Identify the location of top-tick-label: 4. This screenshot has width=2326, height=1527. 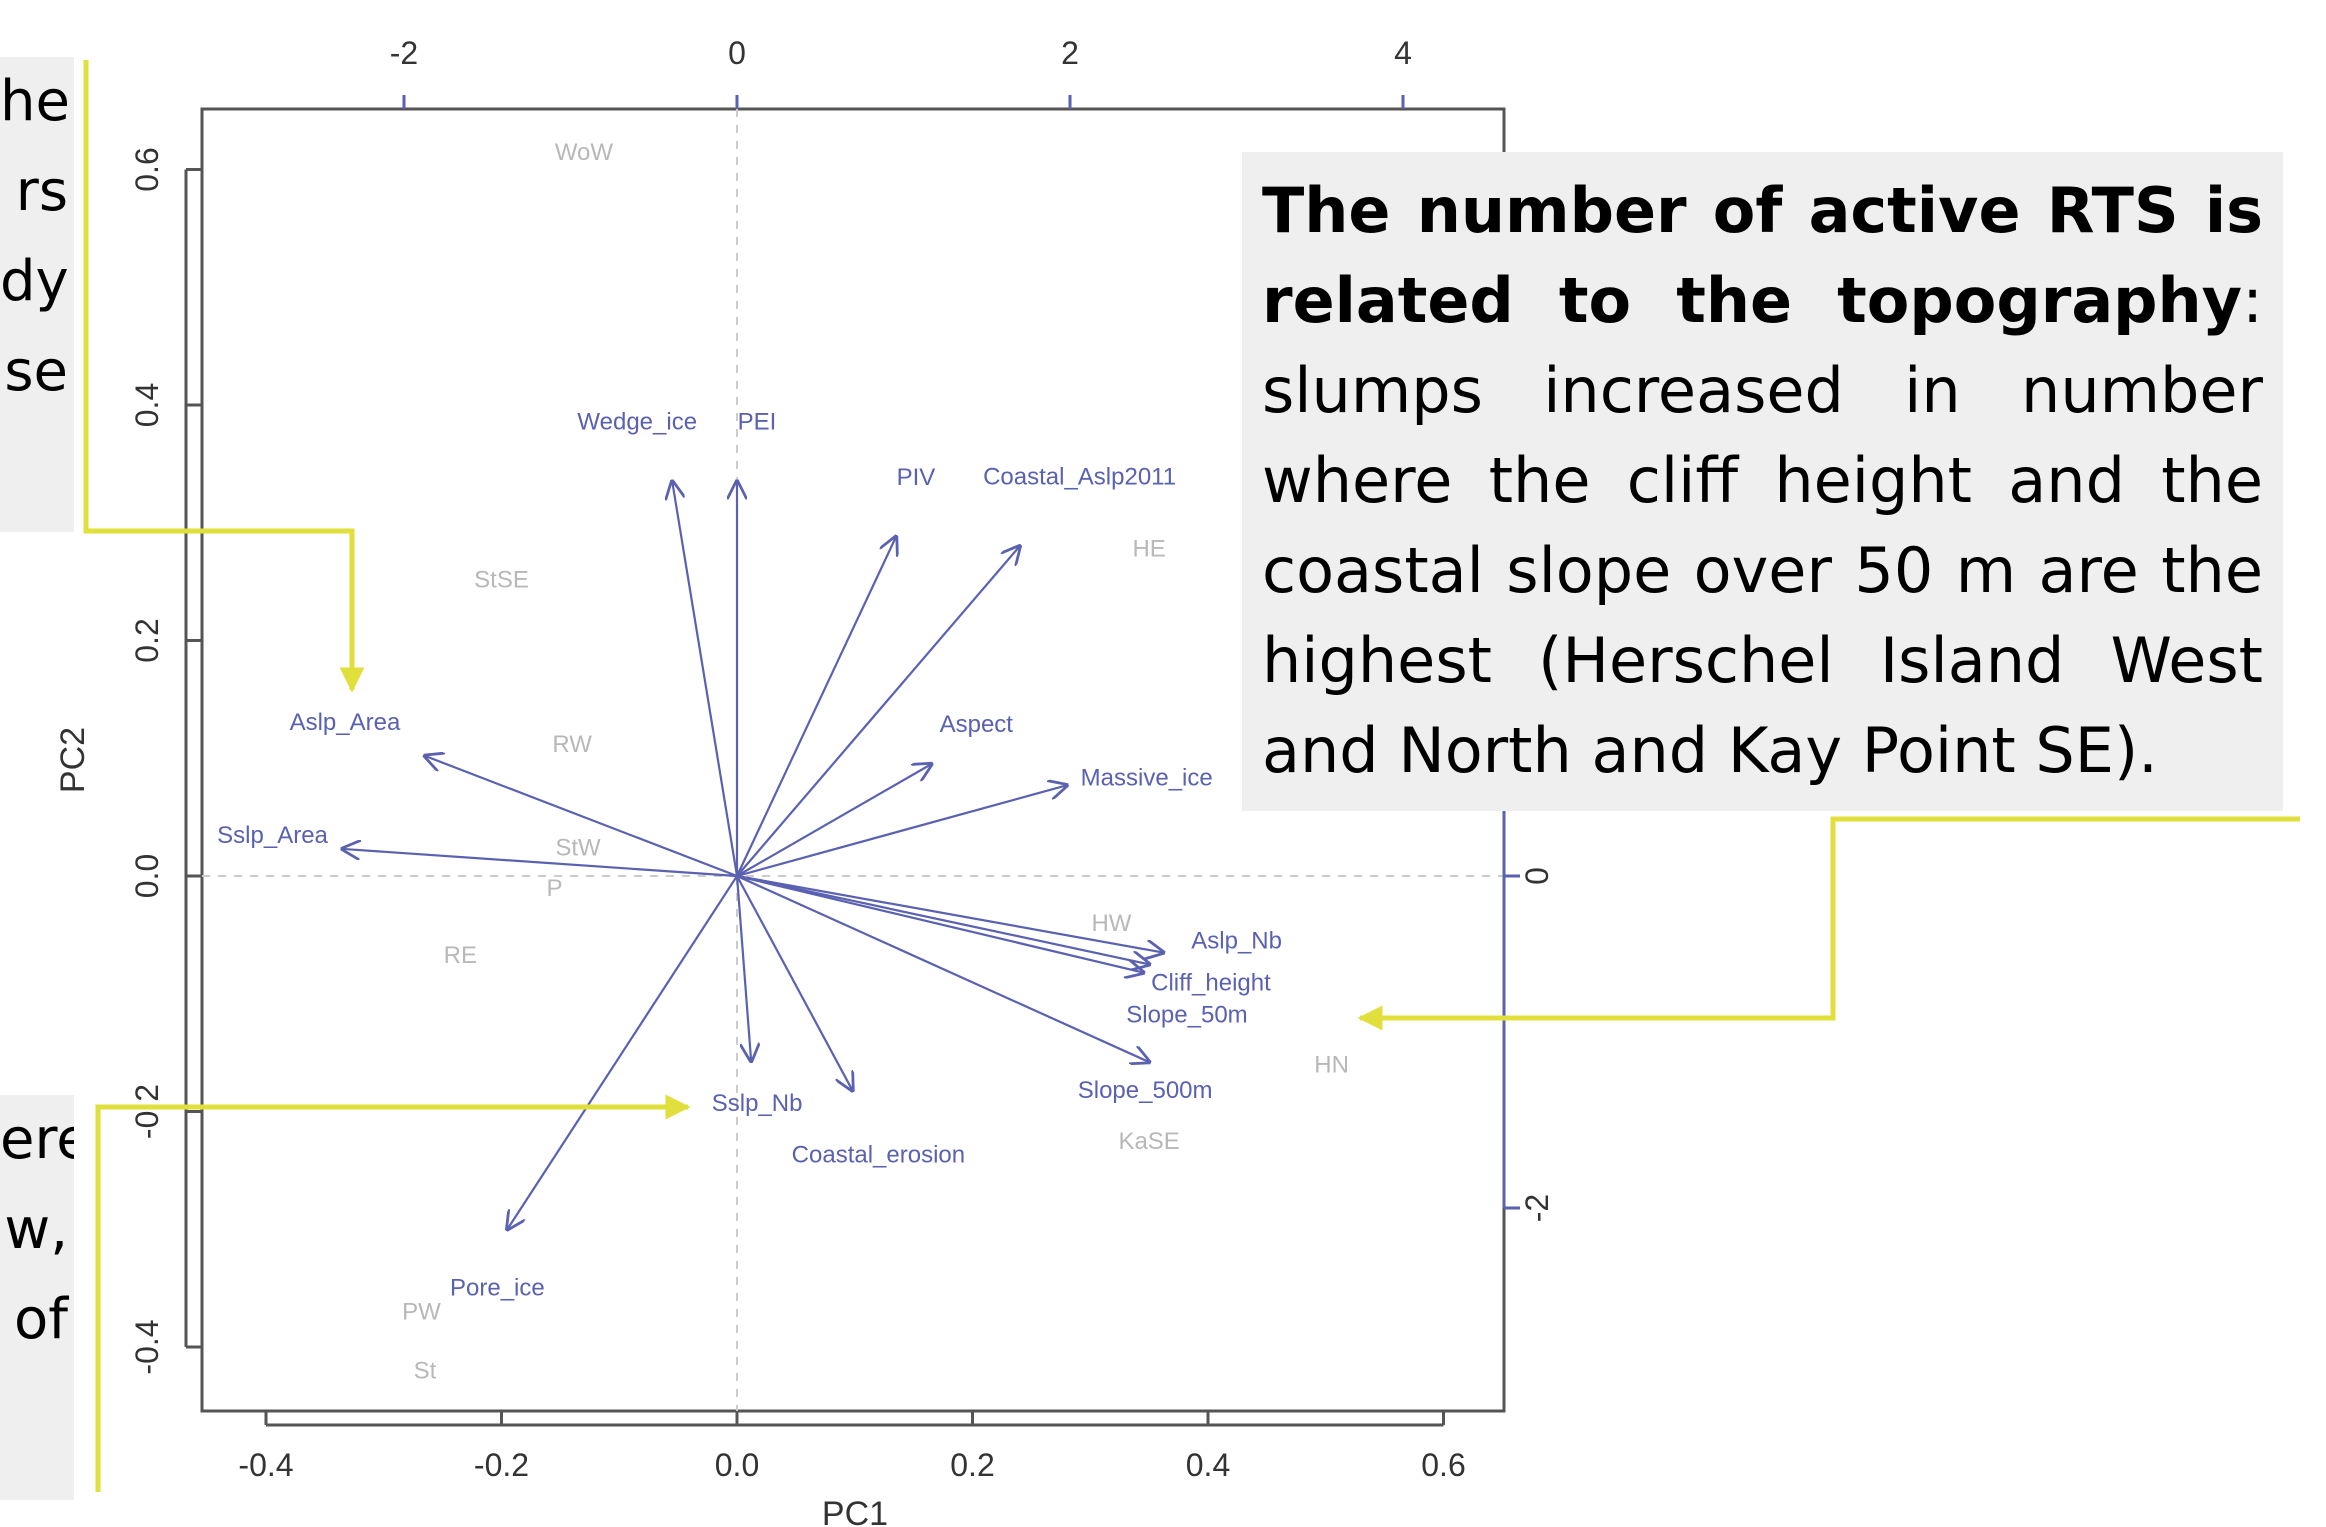
(1403, 53).